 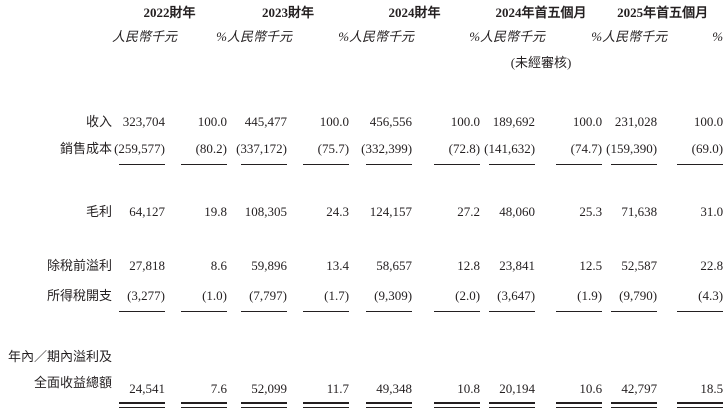 What do you see at coordinates (85, 148) in the screenshot?
I see `row-label-line: 銷售成本` at bounding box center [85, 148].